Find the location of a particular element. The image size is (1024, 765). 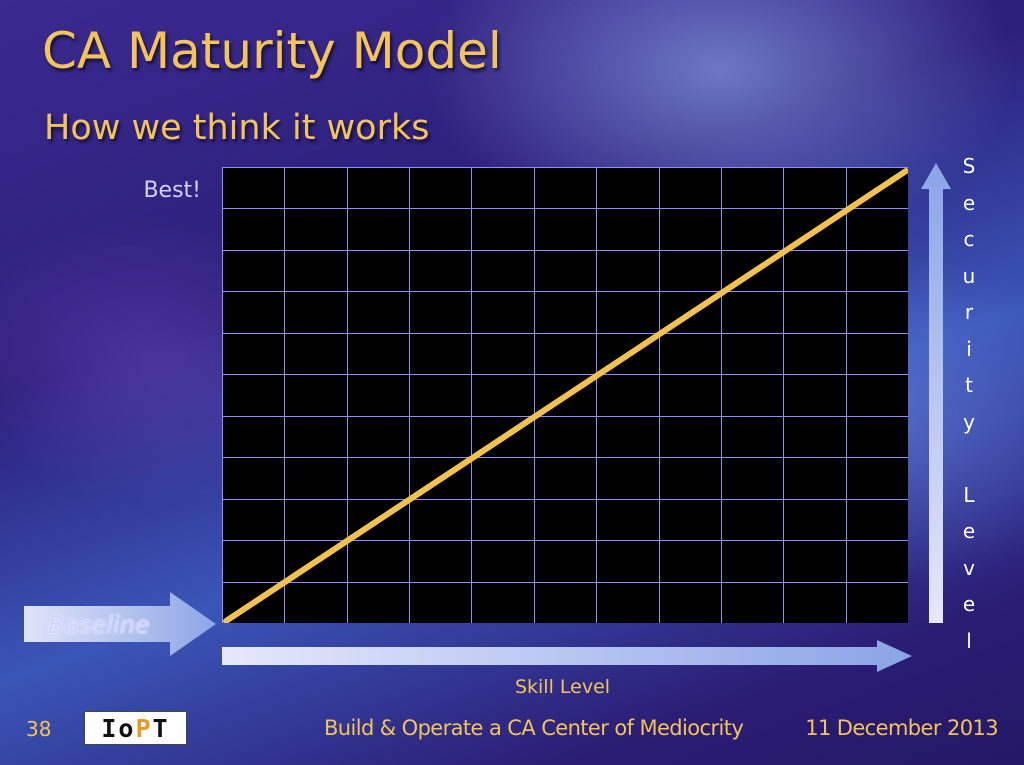

baseline-label: Baseline is located at coordinates (99, 625).